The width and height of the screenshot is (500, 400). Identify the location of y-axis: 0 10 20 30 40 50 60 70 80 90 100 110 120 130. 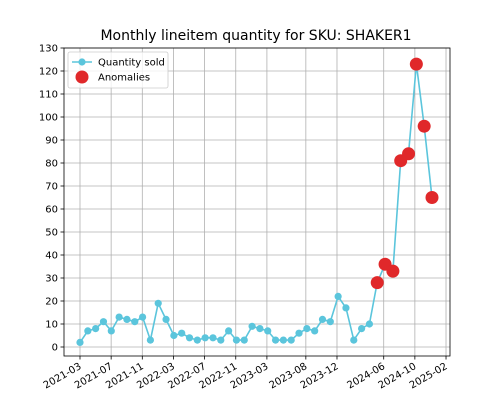
(51, 199).